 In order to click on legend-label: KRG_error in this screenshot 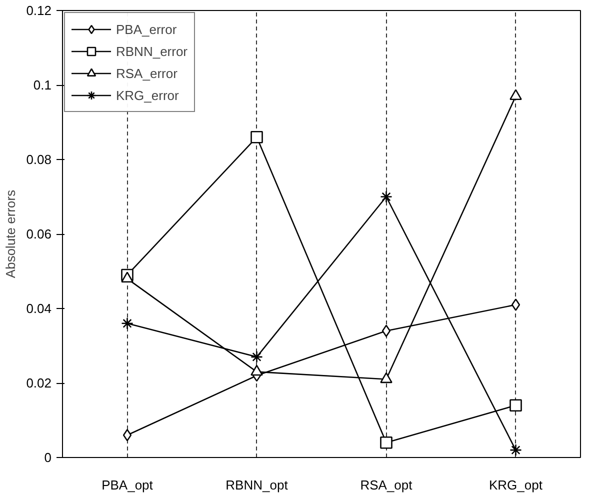, I will do `click(147, 95)`.